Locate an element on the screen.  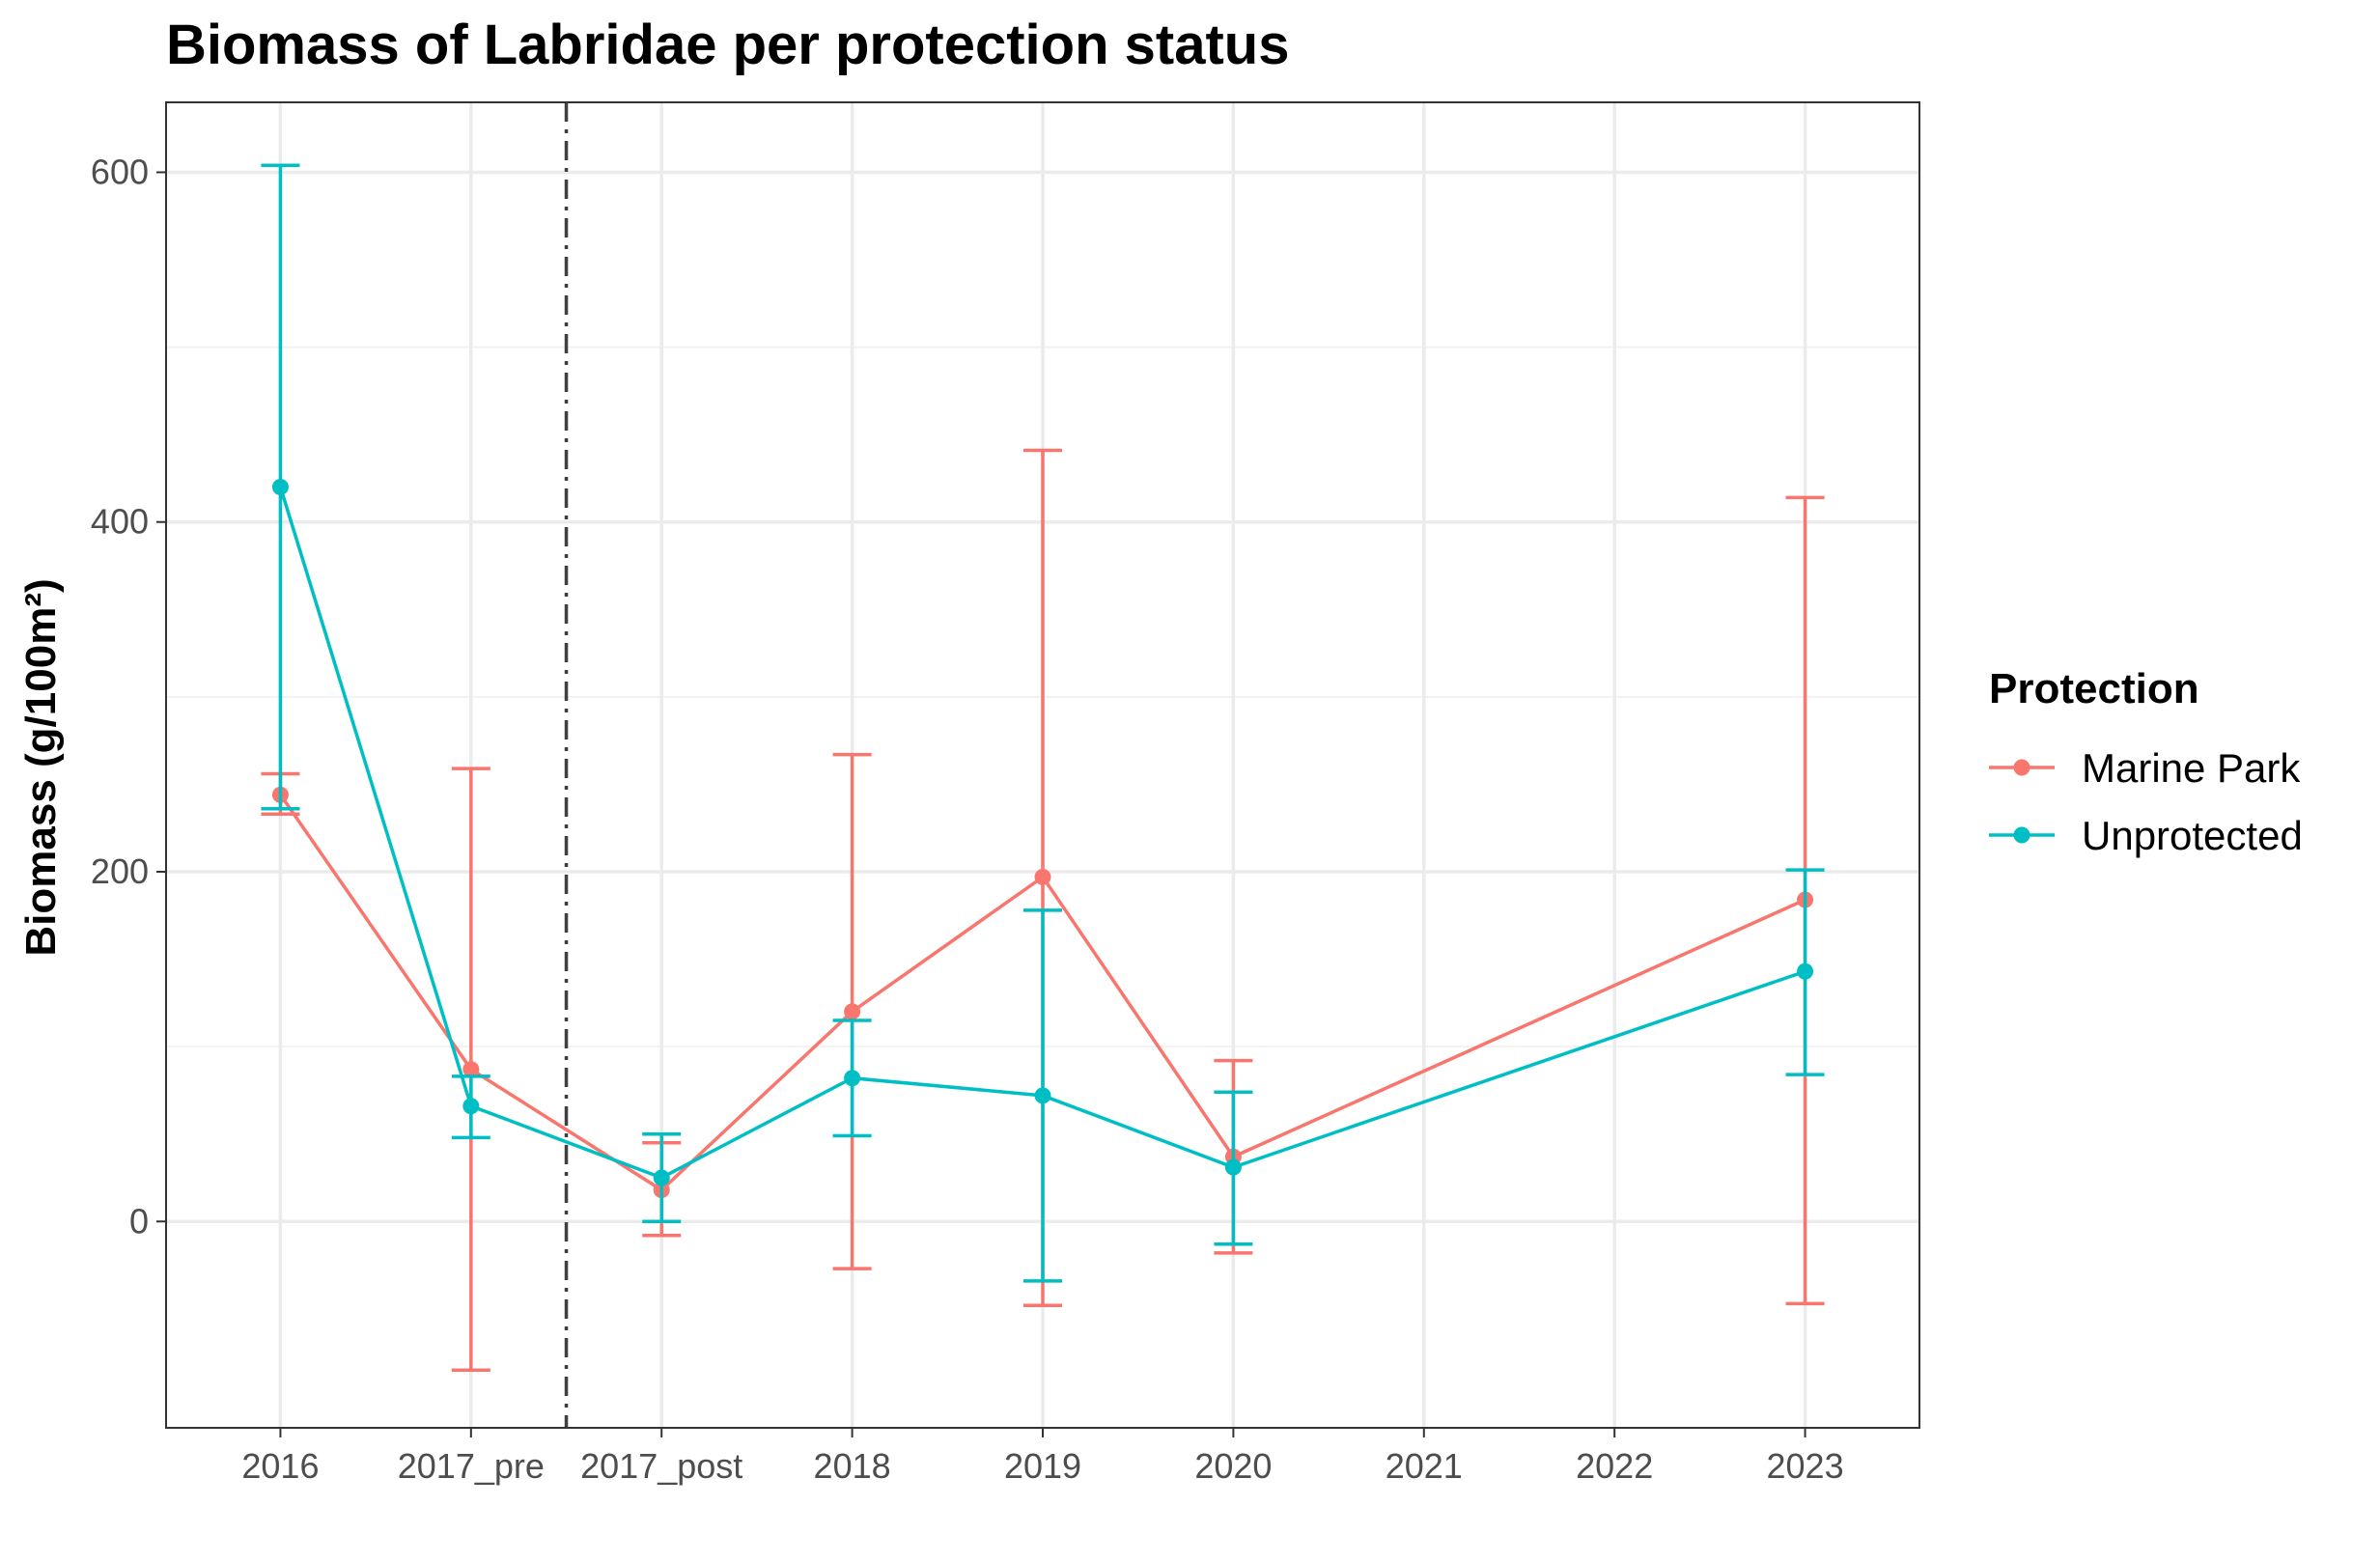
x-tick-label: 2023 is located at coordinates (1806, 1466).